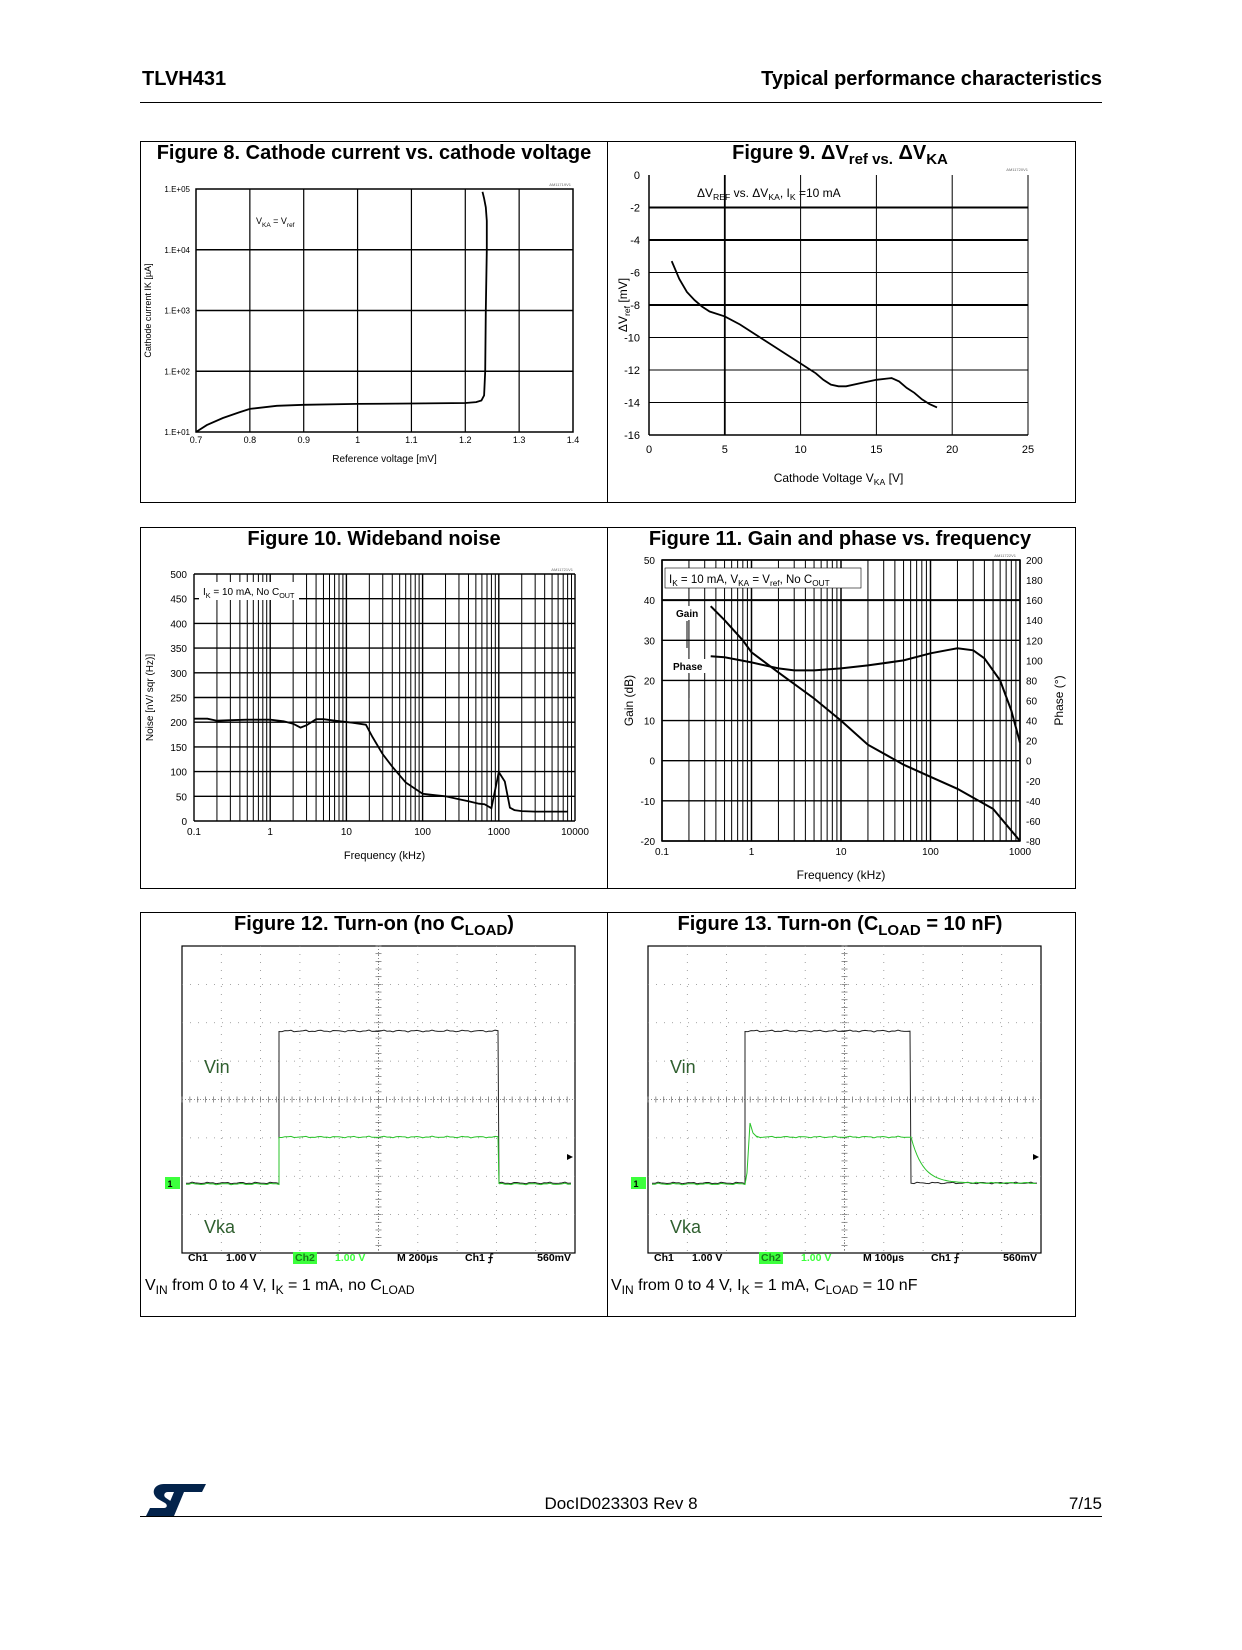 The height and width of the screenshot is (1650, 1242). What do you see at coordinates (840, 539) in the screenshot?
I see `figure-11-title: Figure 11. Gain and phase vs. frequency` at bounding box center [840, 539].